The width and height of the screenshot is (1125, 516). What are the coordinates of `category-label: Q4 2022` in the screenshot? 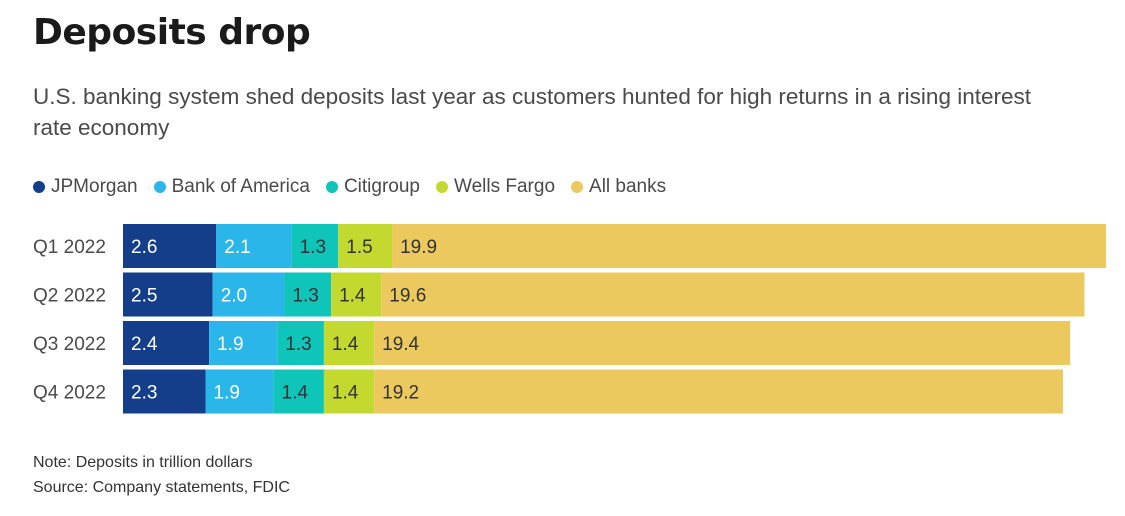 It's located at (69, 393).